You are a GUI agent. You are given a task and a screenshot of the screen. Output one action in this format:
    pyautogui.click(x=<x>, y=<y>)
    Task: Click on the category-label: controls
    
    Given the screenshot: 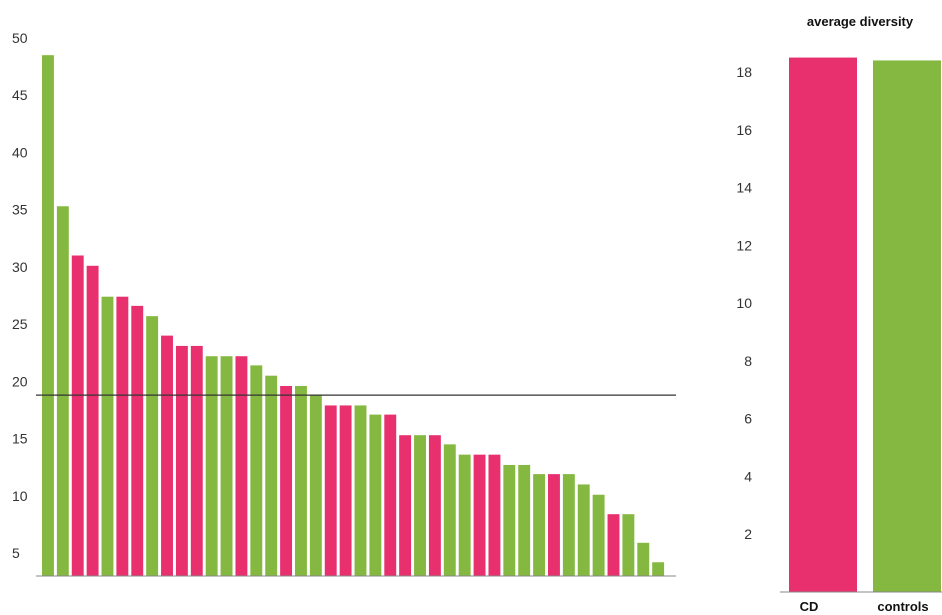 What is the action you would take?
    pyautogui.click(x=902, y=606)
    